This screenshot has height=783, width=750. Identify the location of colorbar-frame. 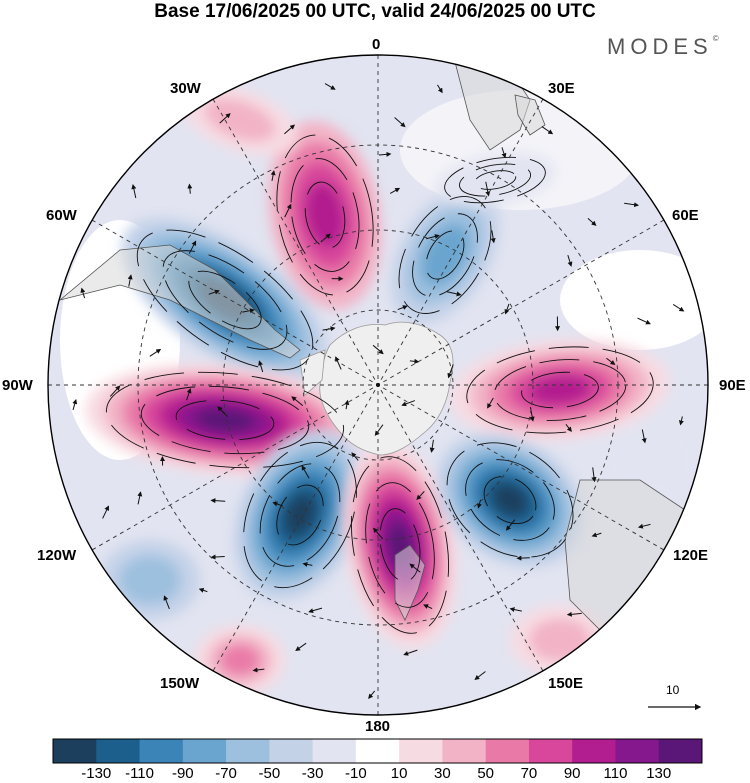
(377, 751).